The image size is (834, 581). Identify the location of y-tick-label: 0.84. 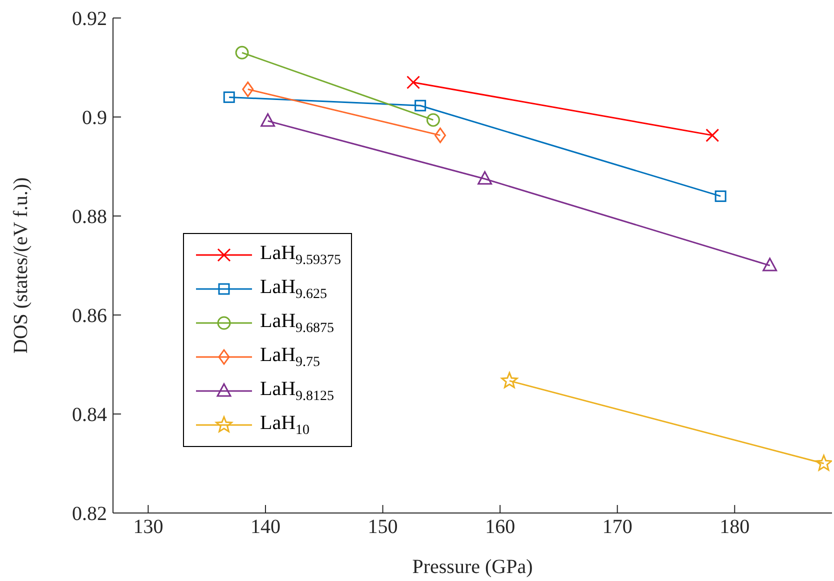
(89, 415).